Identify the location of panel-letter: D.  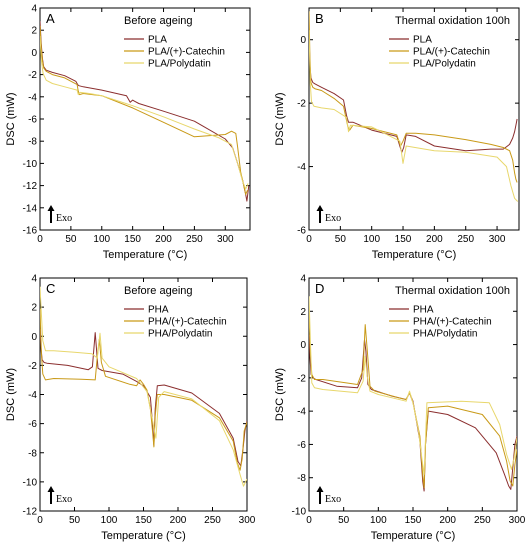
(319, 288).